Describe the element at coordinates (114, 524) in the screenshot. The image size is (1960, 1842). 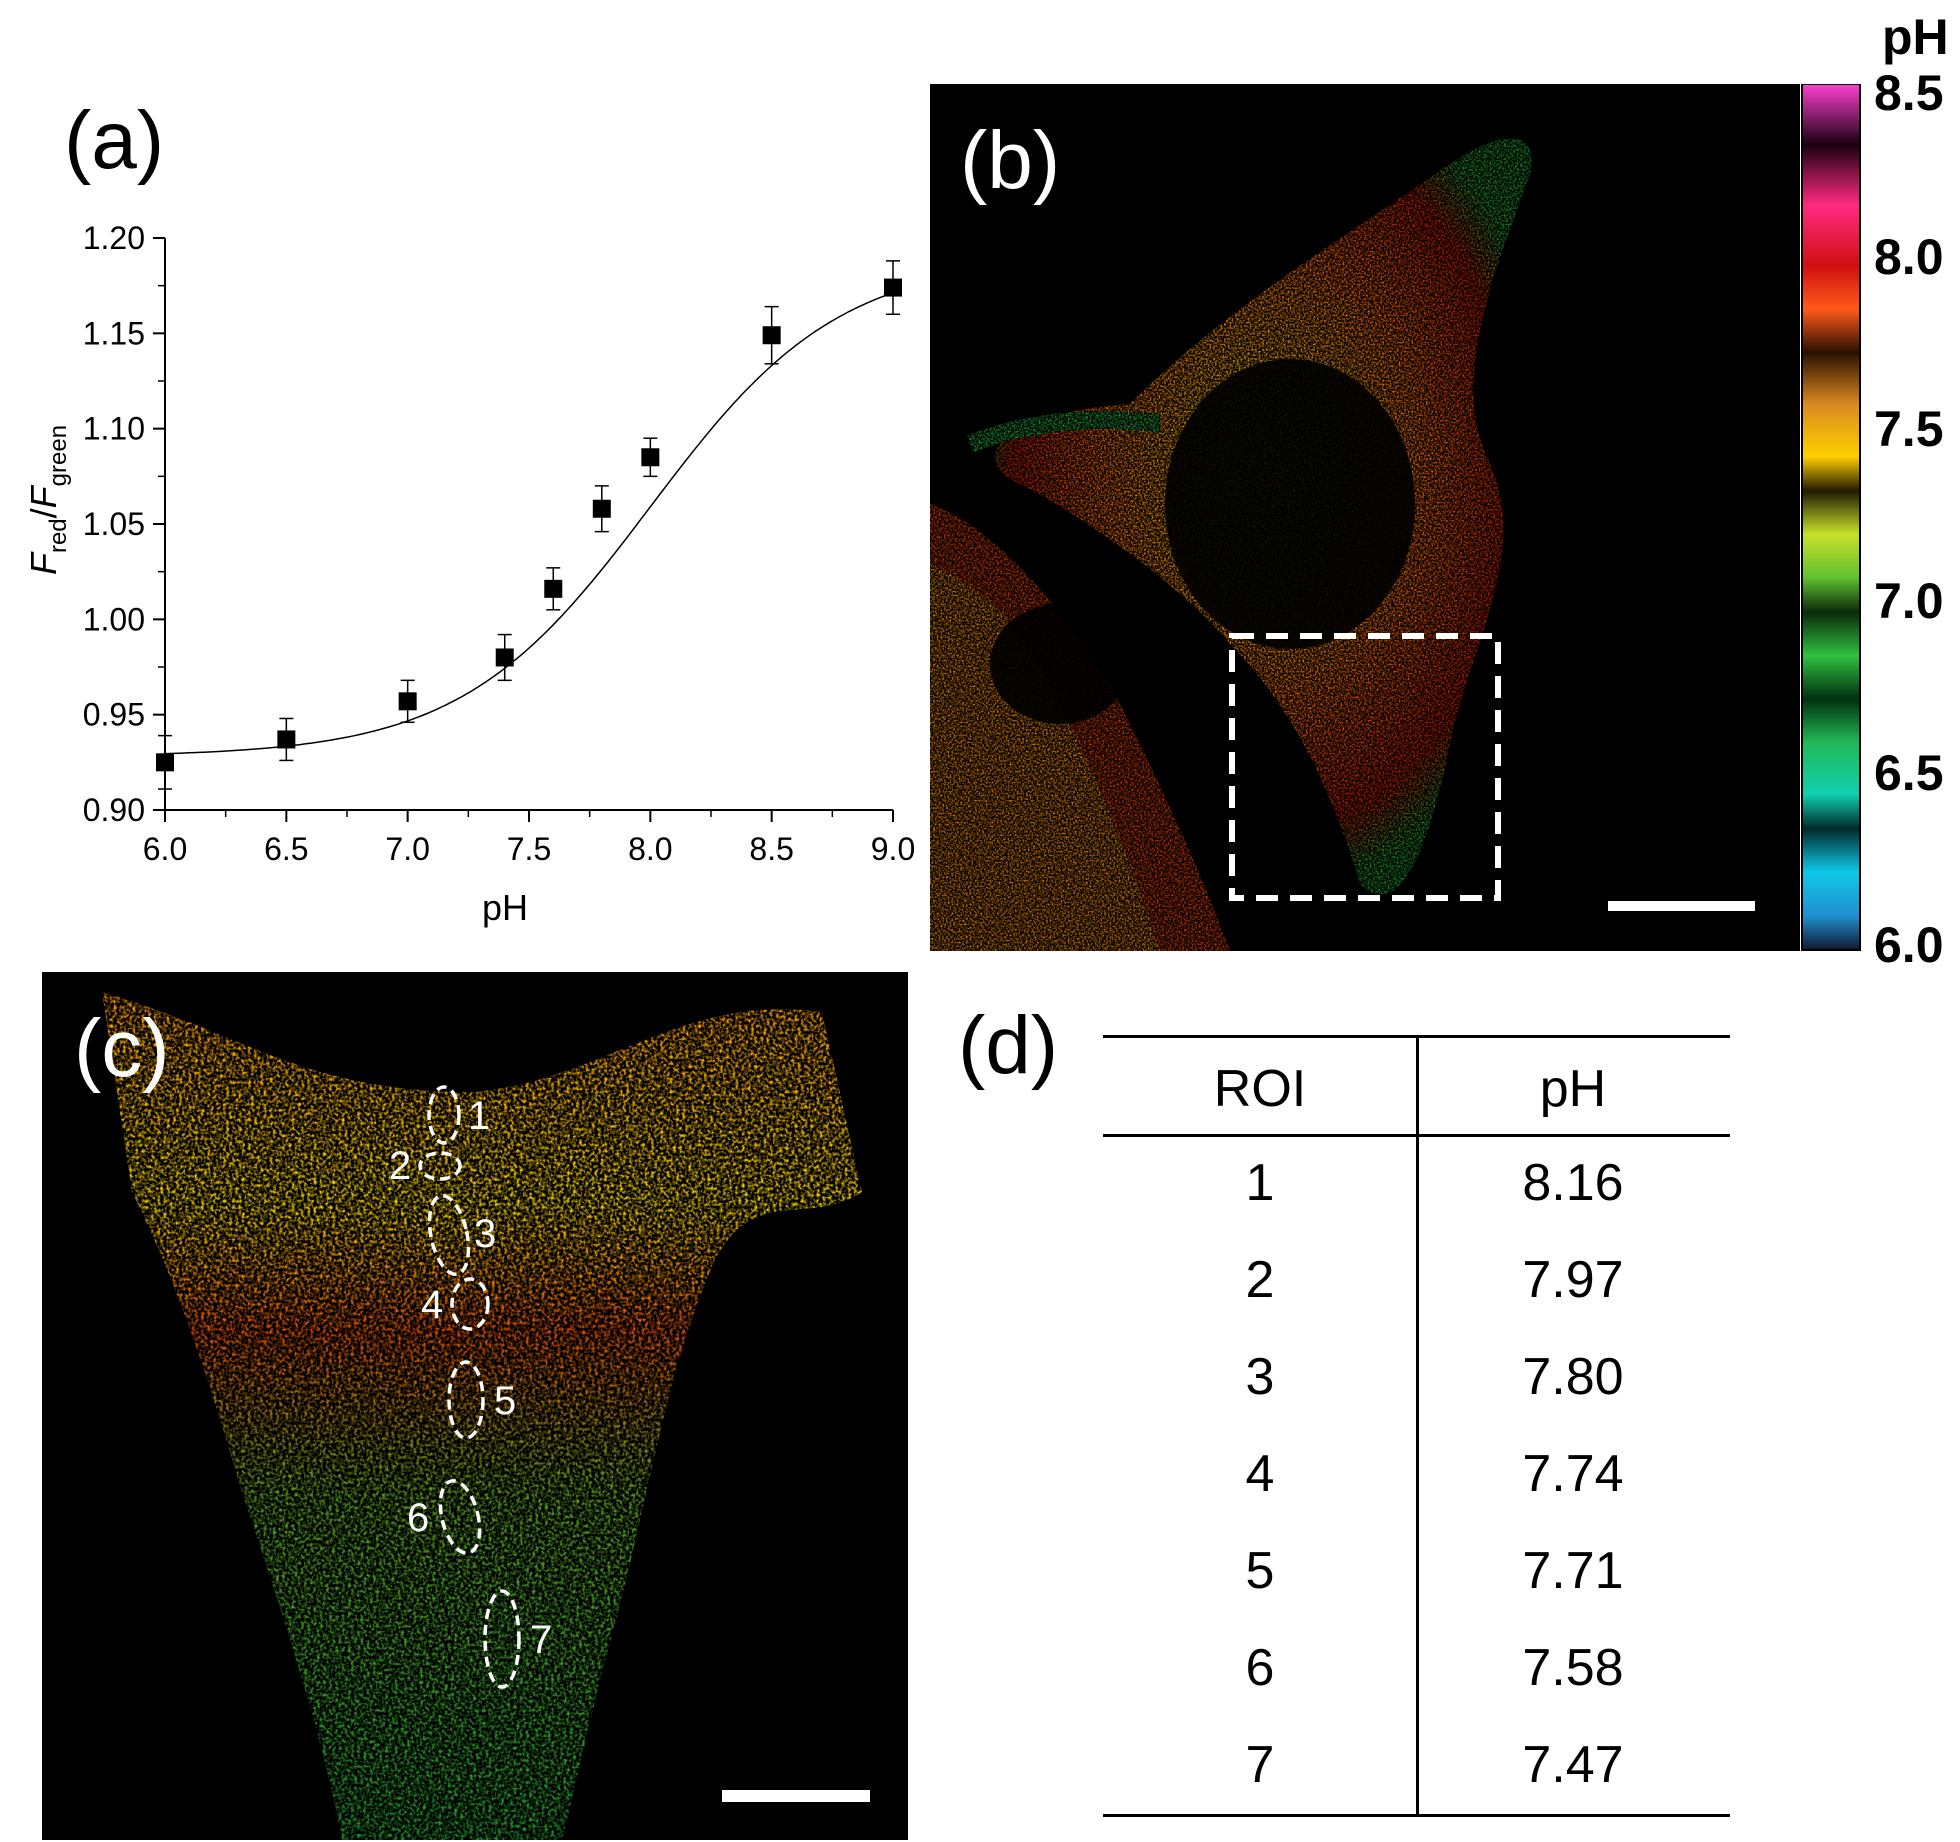
I see `y-tick-label: 1.05` at that location.